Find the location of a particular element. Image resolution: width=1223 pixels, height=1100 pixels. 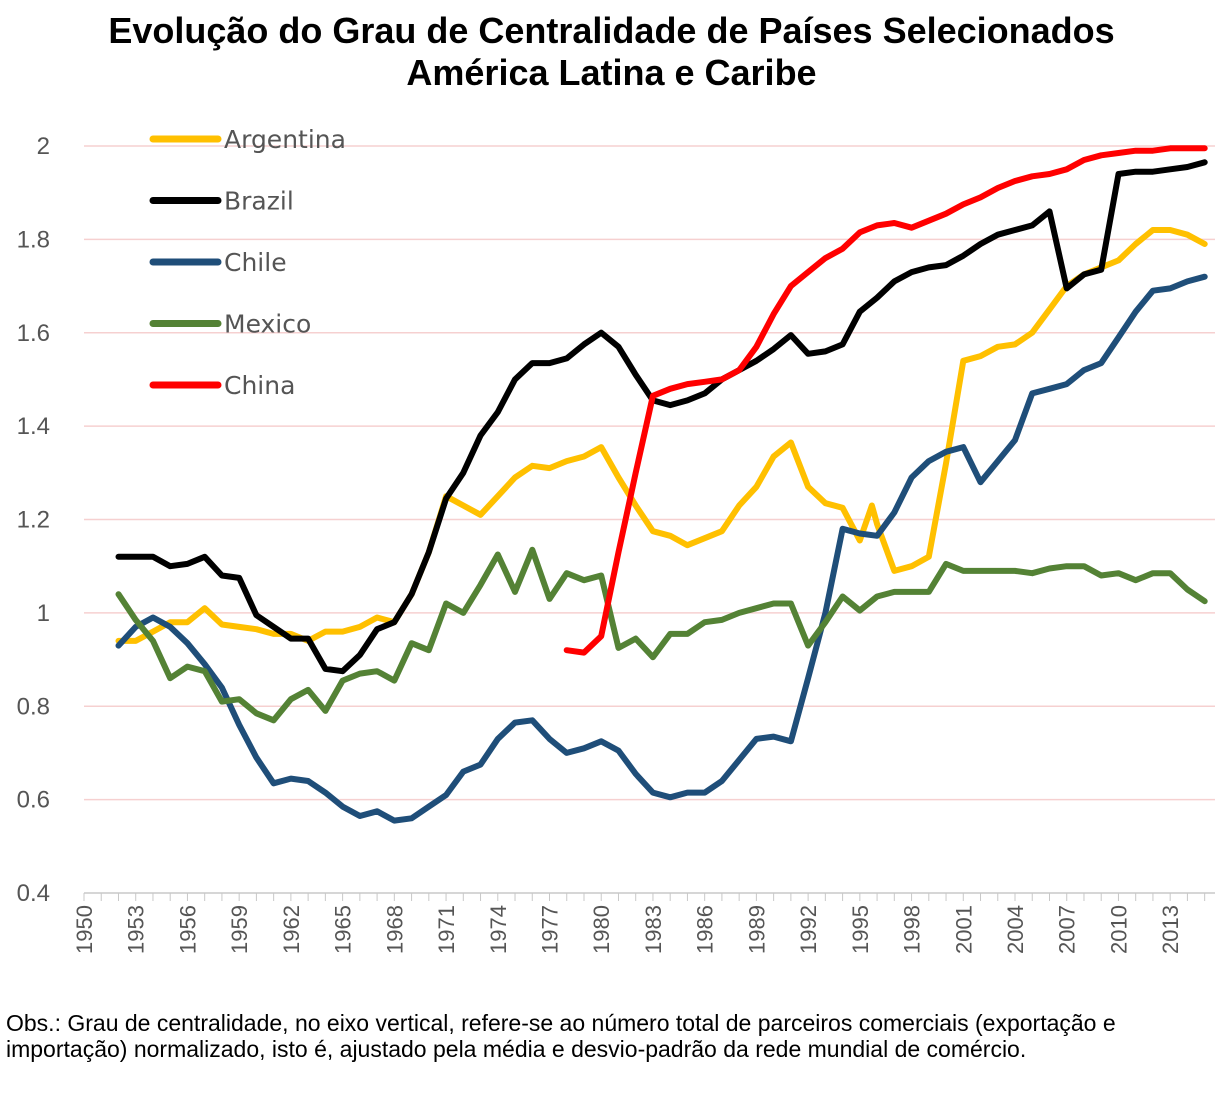

series-line-mexico is located at coordinates (661, 635).